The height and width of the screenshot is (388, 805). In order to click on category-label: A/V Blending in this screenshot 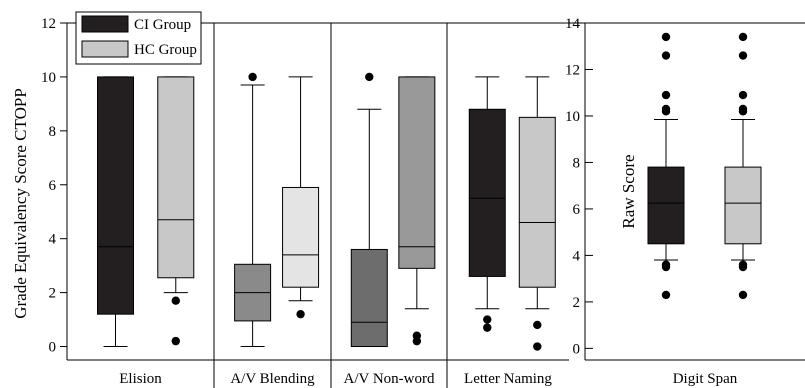, I will do `click(272, 379)`.